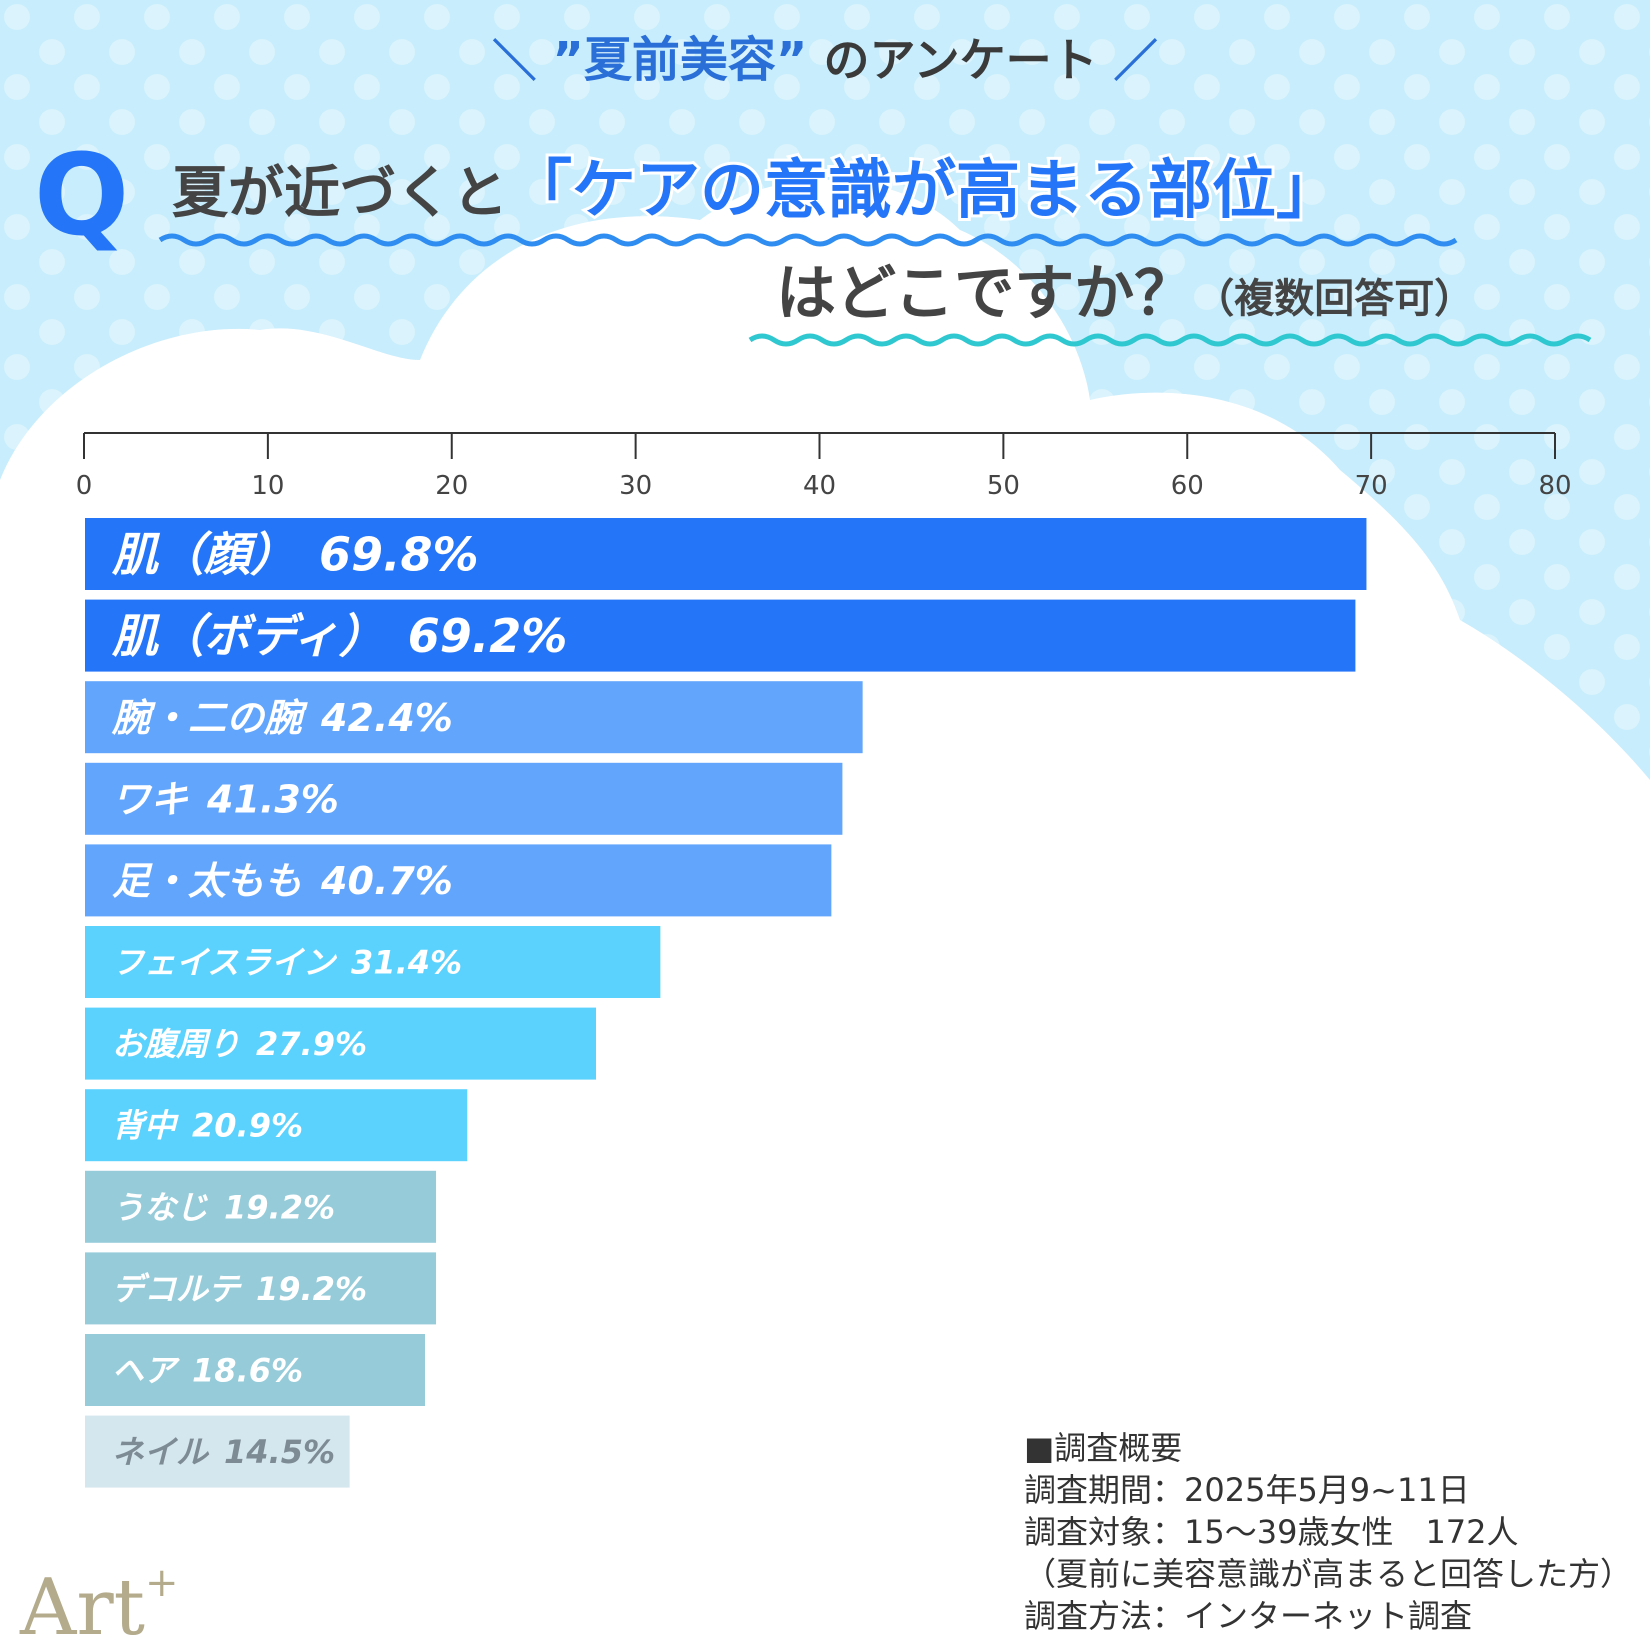 The image size is (1650, 1650). I want to click on bar-value-label: 20.9%, so click(247, 1126).